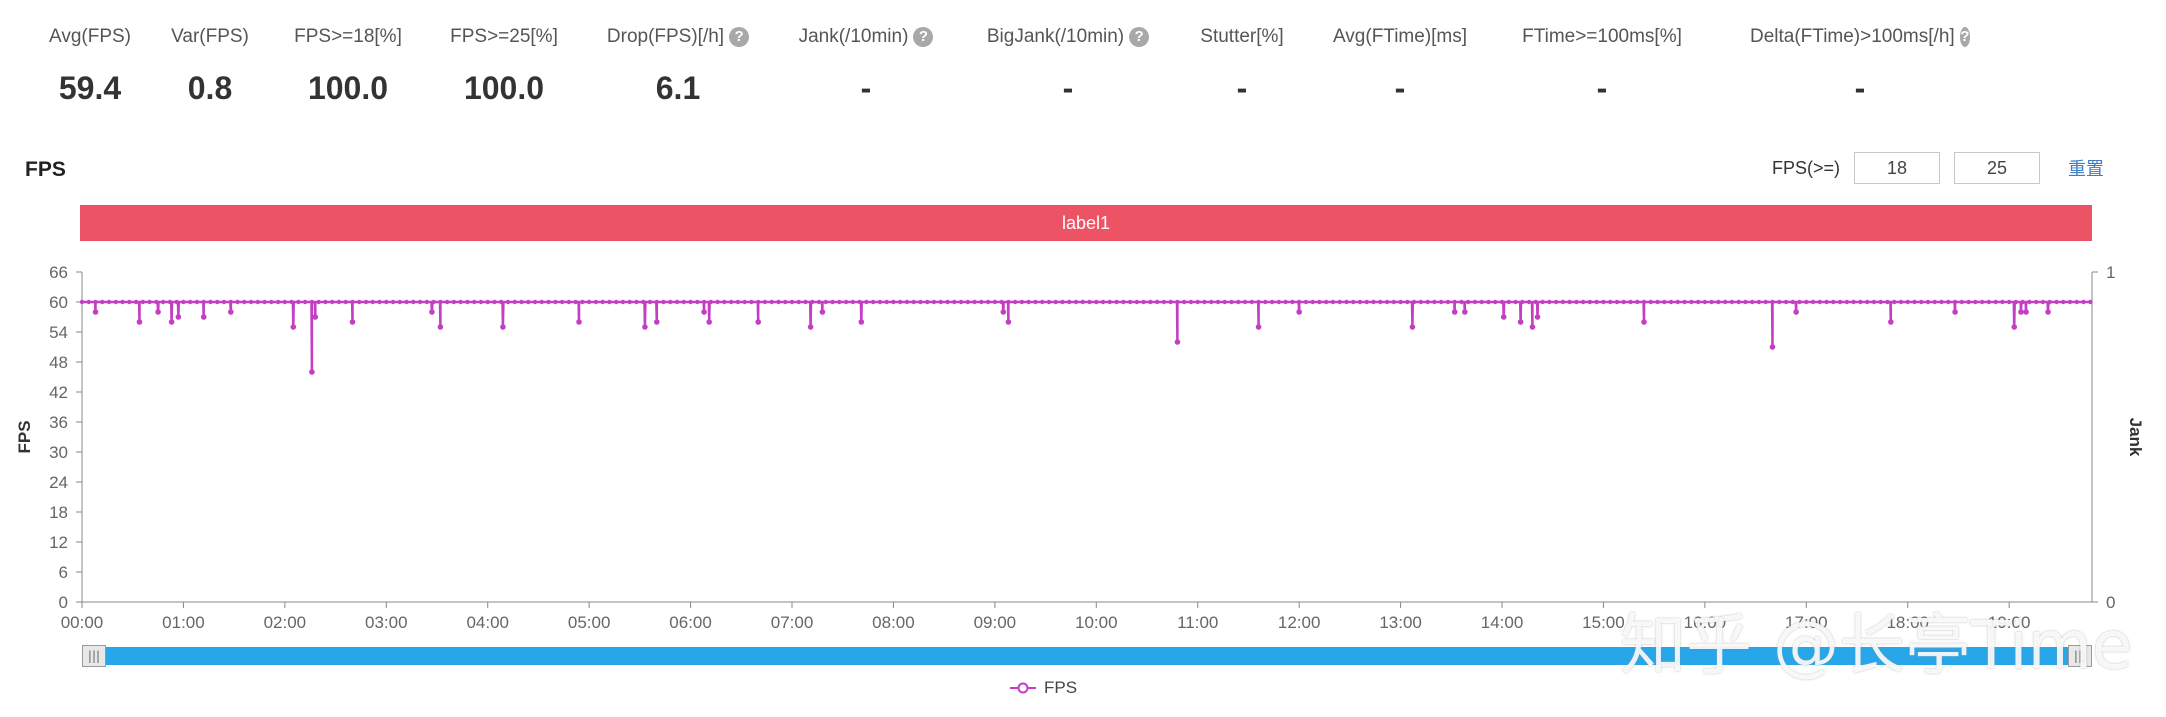  Describe the element at coordinates (94, 656) in the screenshot. I see `slider-left-handle: |||` at that location.